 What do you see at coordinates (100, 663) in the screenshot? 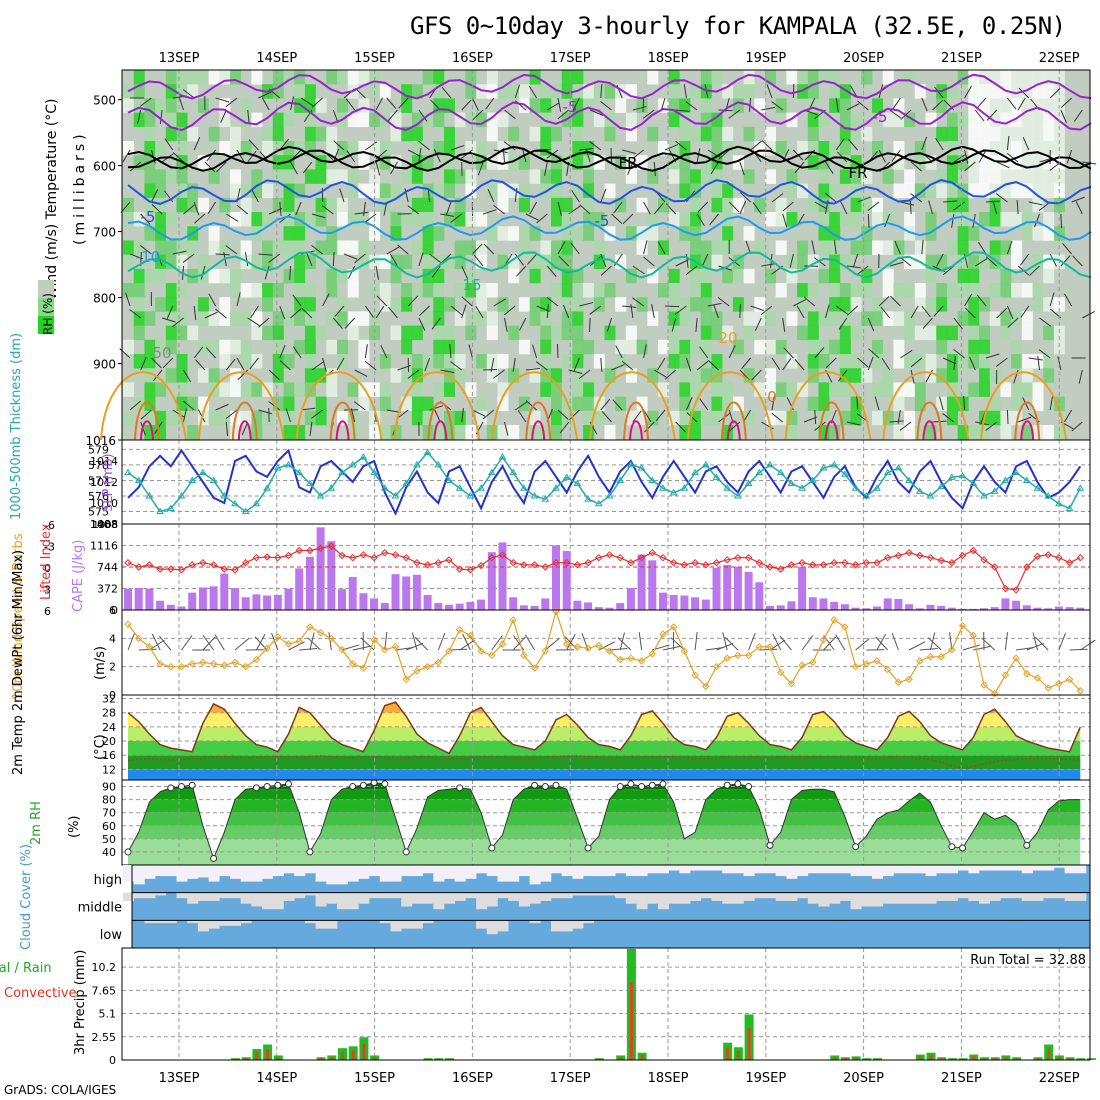
I see `svg-text: (m/s)` at bounding box center [100, 663].